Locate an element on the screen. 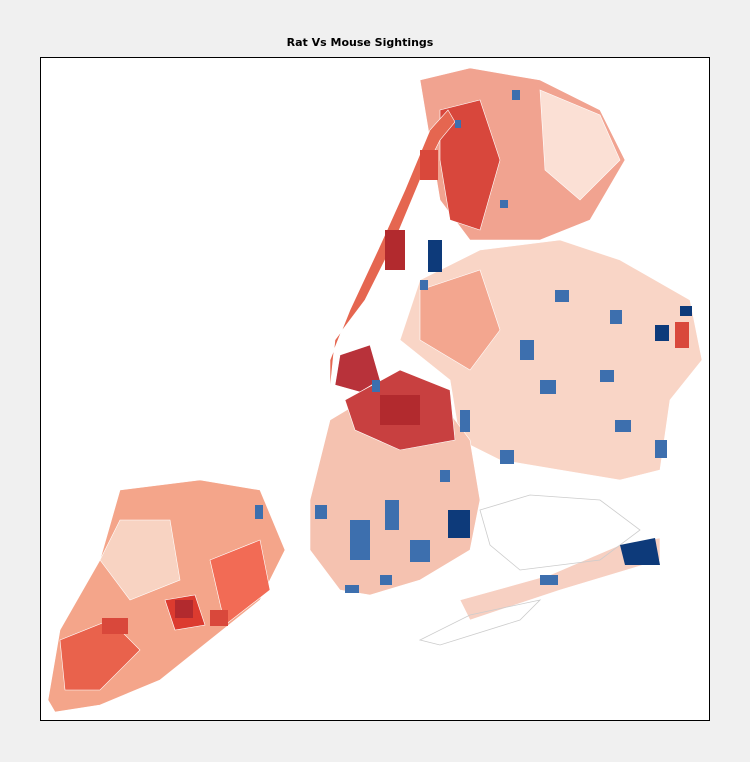 The width and height of the screenshot is (750, 762). outline-area is located at coordinates (480, 622).